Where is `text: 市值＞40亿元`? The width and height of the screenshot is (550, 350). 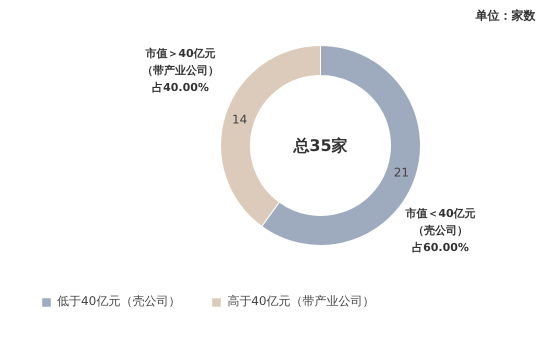
text: 市值＞40亿元 is located at coordinates (180, 53).